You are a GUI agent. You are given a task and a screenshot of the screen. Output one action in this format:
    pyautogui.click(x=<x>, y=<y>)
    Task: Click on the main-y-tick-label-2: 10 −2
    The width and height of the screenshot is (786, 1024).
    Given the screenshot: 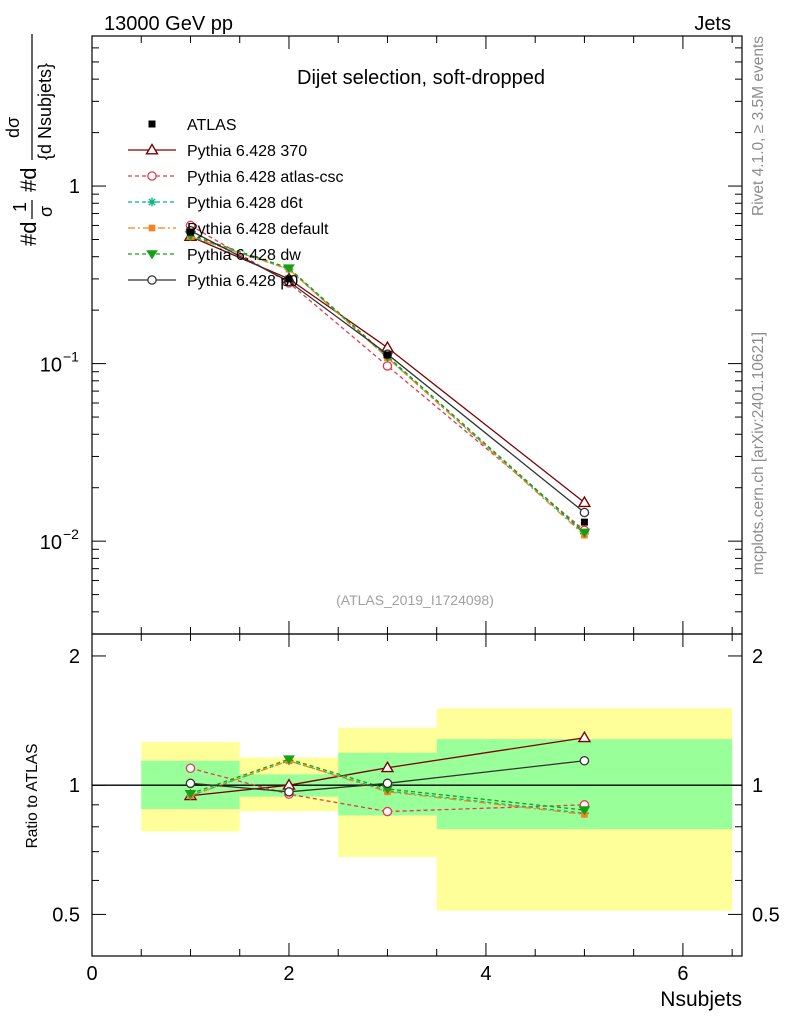 What is the action you would take?
    pyautogui.click(x=59, y=540)
    